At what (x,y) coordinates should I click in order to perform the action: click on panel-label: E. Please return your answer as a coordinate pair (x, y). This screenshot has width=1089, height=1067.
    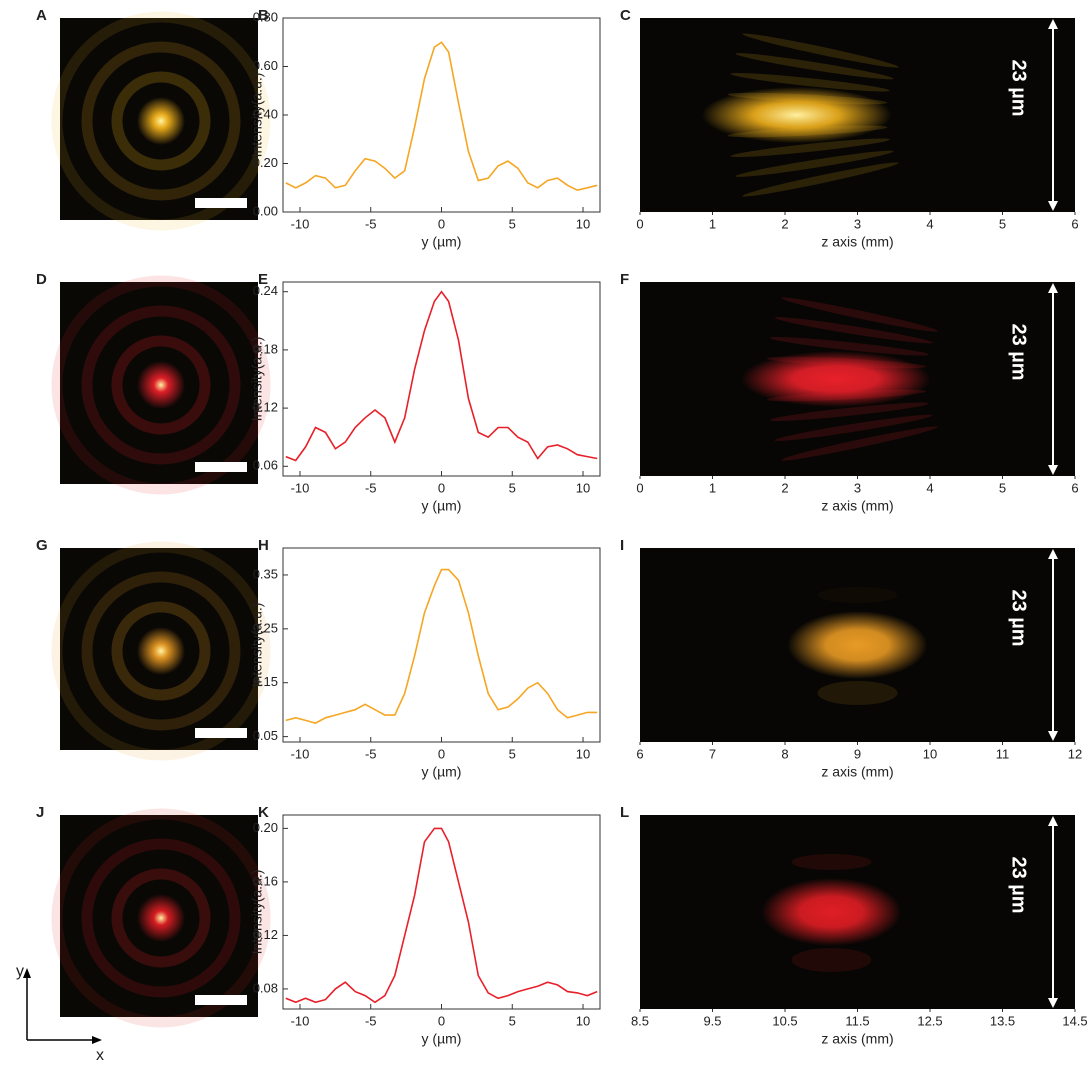
    Looking at the image, I should click on (263, 279).